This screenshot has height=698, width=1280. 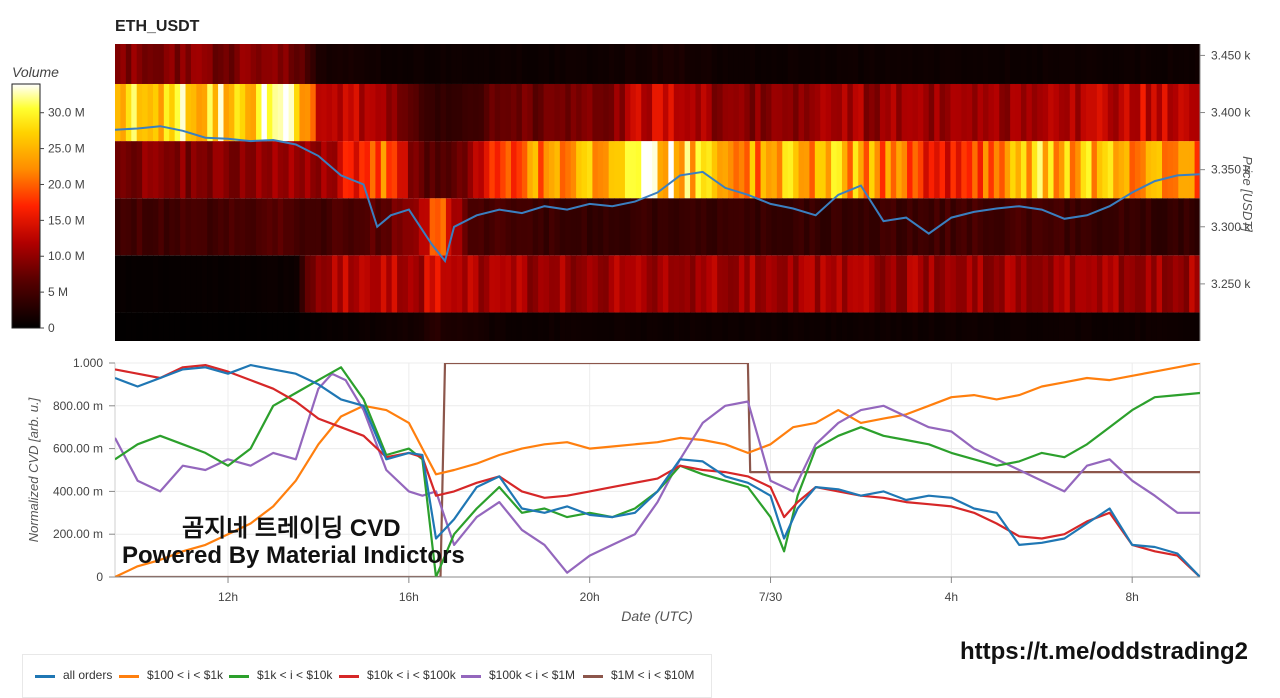 What do you see at coordinates (88, 675) in the screenshot?
I see `legend-label: all orders` at bounding box center [88, 675].